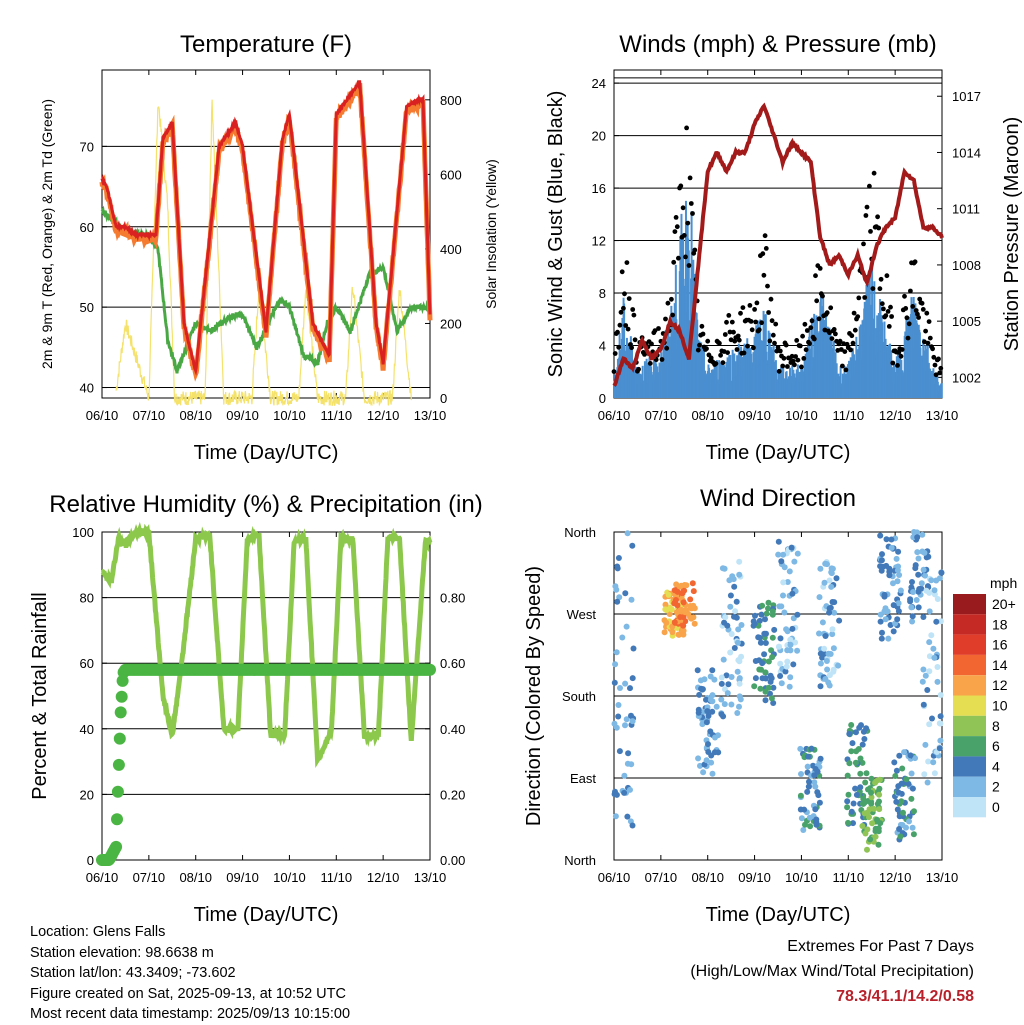 The image size is (1024, 1025). What do you see at coordinates (778, 691) in the screenshot?
I see `series-wind-direction` at bounding box center [778, 691].